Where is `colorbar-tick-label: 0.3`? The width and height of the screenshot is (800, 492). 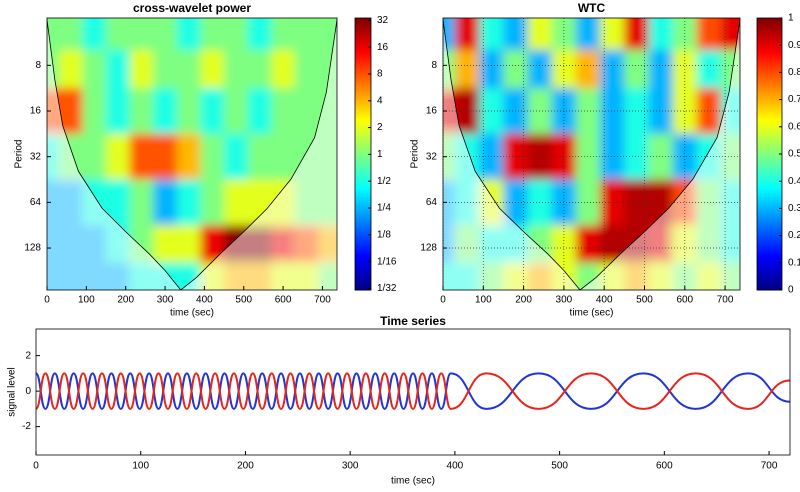 colorbar-tick-label: 0.3 is located at coordinates (794, 208).